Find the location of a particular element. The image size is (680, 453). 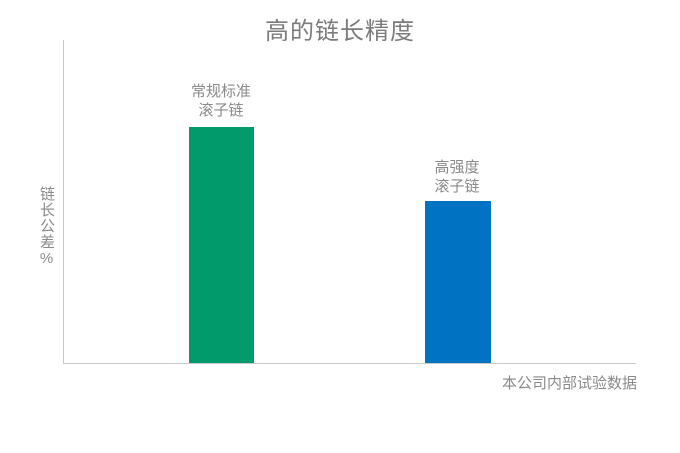

bar-label-conventional-roller-chain: 常规标准 滚子链 is located at coordinates (220, 101).